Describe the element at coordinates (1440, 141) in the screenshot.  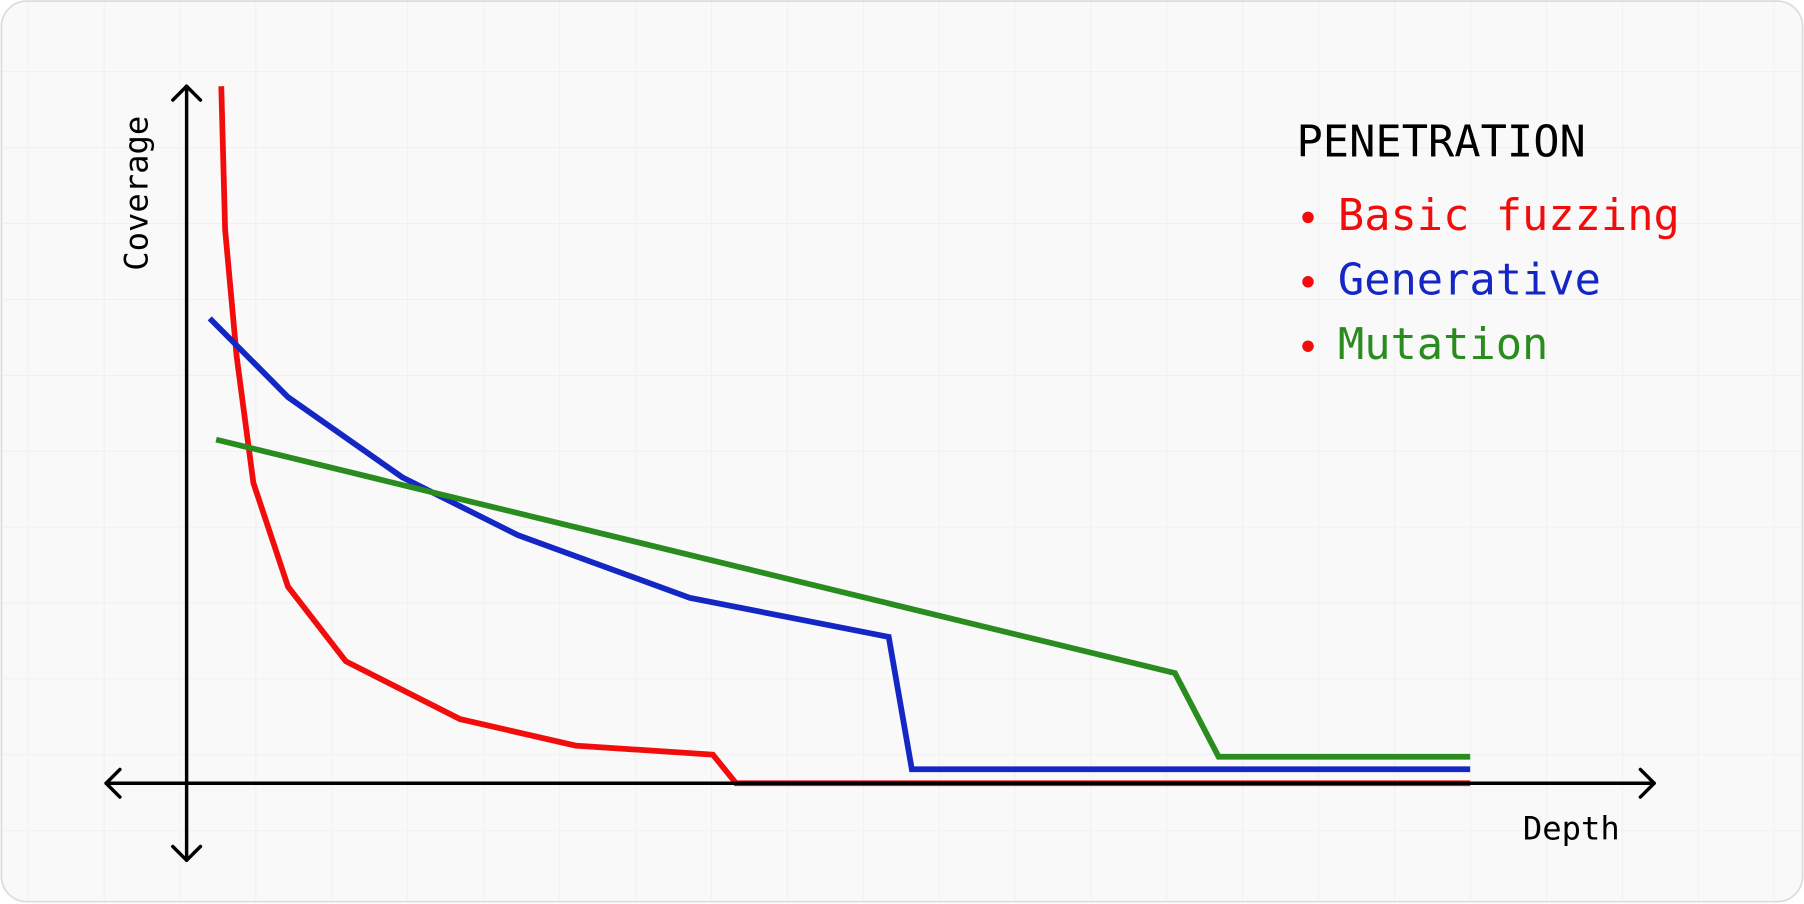
I see `legend-title: PENETRATION` at that location.